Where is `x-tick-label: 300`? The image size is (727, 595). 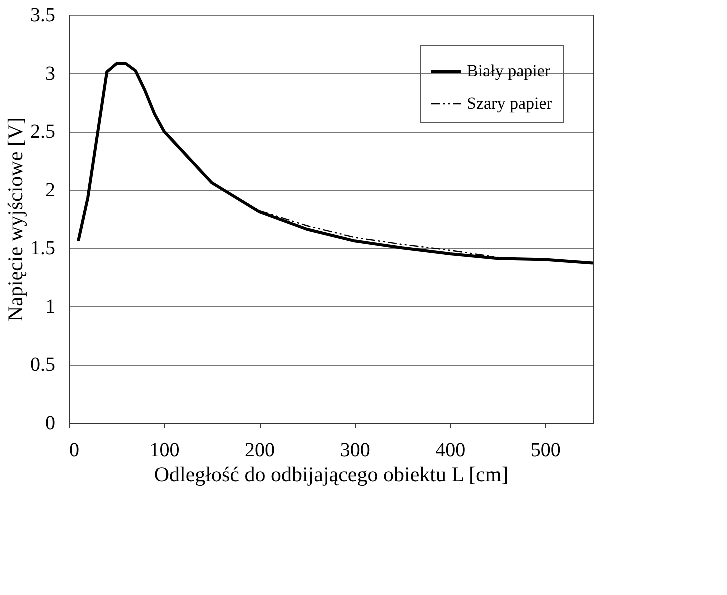 x-tick-label: 300 is located at coordinates (355, 451).